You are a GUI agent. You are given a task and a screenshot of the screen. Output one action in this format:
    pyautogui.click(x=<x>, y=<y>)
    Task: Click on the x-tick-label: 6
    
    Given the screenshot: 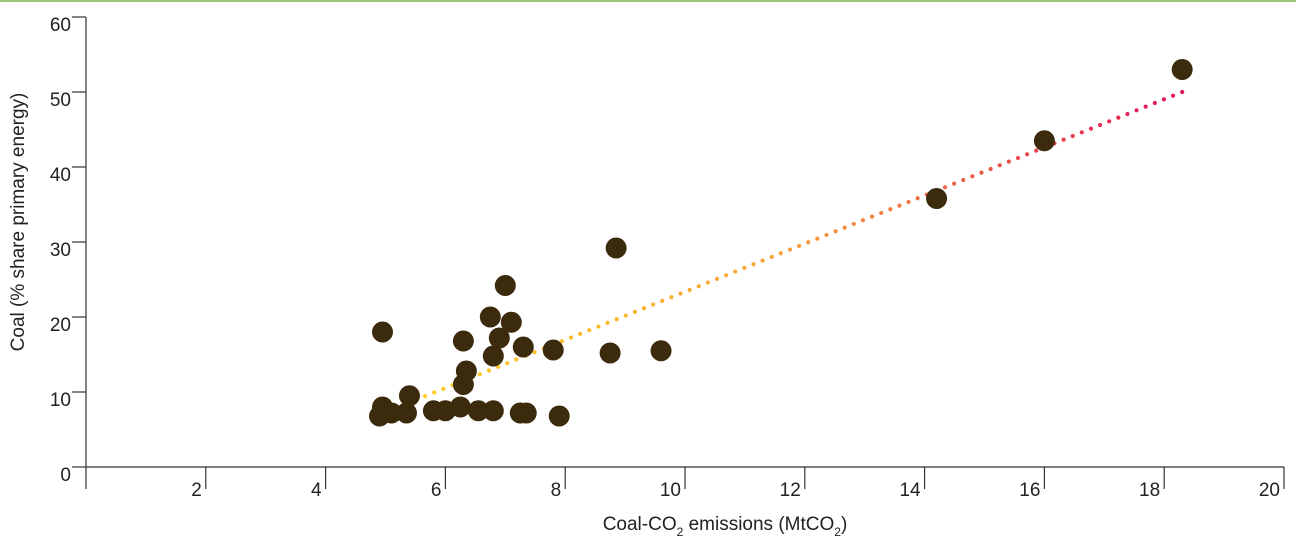 What is the action you would take?
    pyautogui.click(x=436, y=490)
    